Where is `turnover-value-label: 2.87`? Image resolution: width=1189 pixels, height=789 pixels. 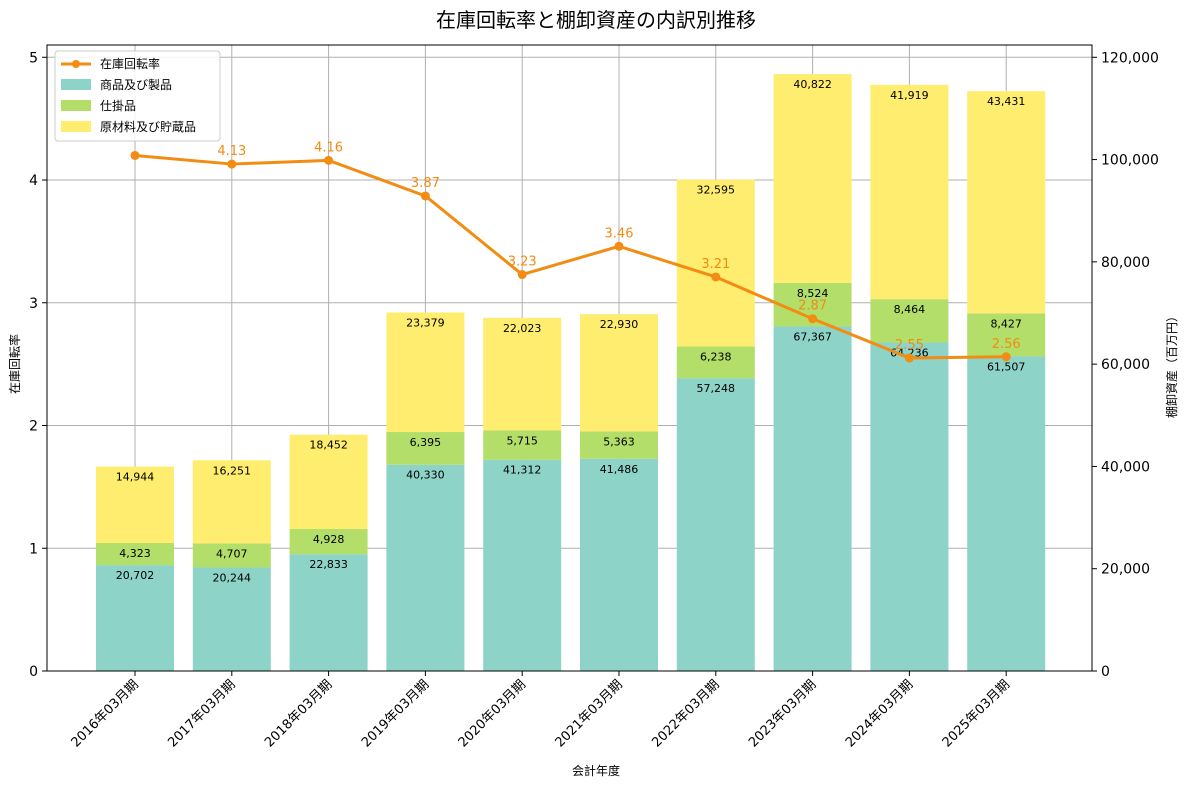 turnover-value-label: 2.87 is located at coordinates (812, 306).